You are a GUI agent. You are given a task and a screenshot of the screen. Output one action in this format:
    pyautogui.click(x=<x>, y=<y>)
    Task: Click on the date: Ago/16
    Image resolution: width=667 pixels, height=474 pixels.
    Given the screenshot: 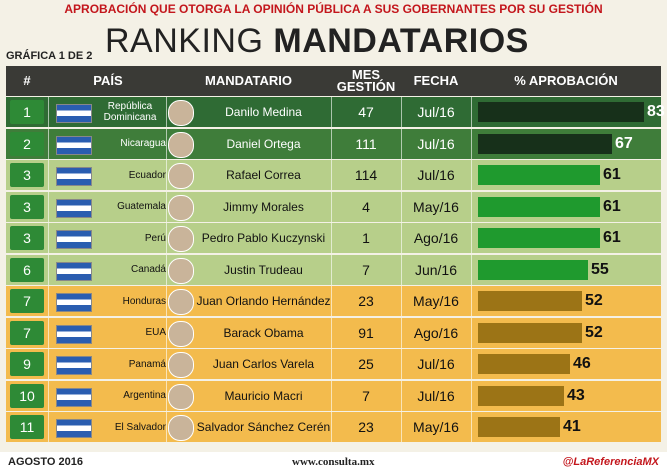 What is the action you would take?
    pyautogui.click(x=436, y=238)
    